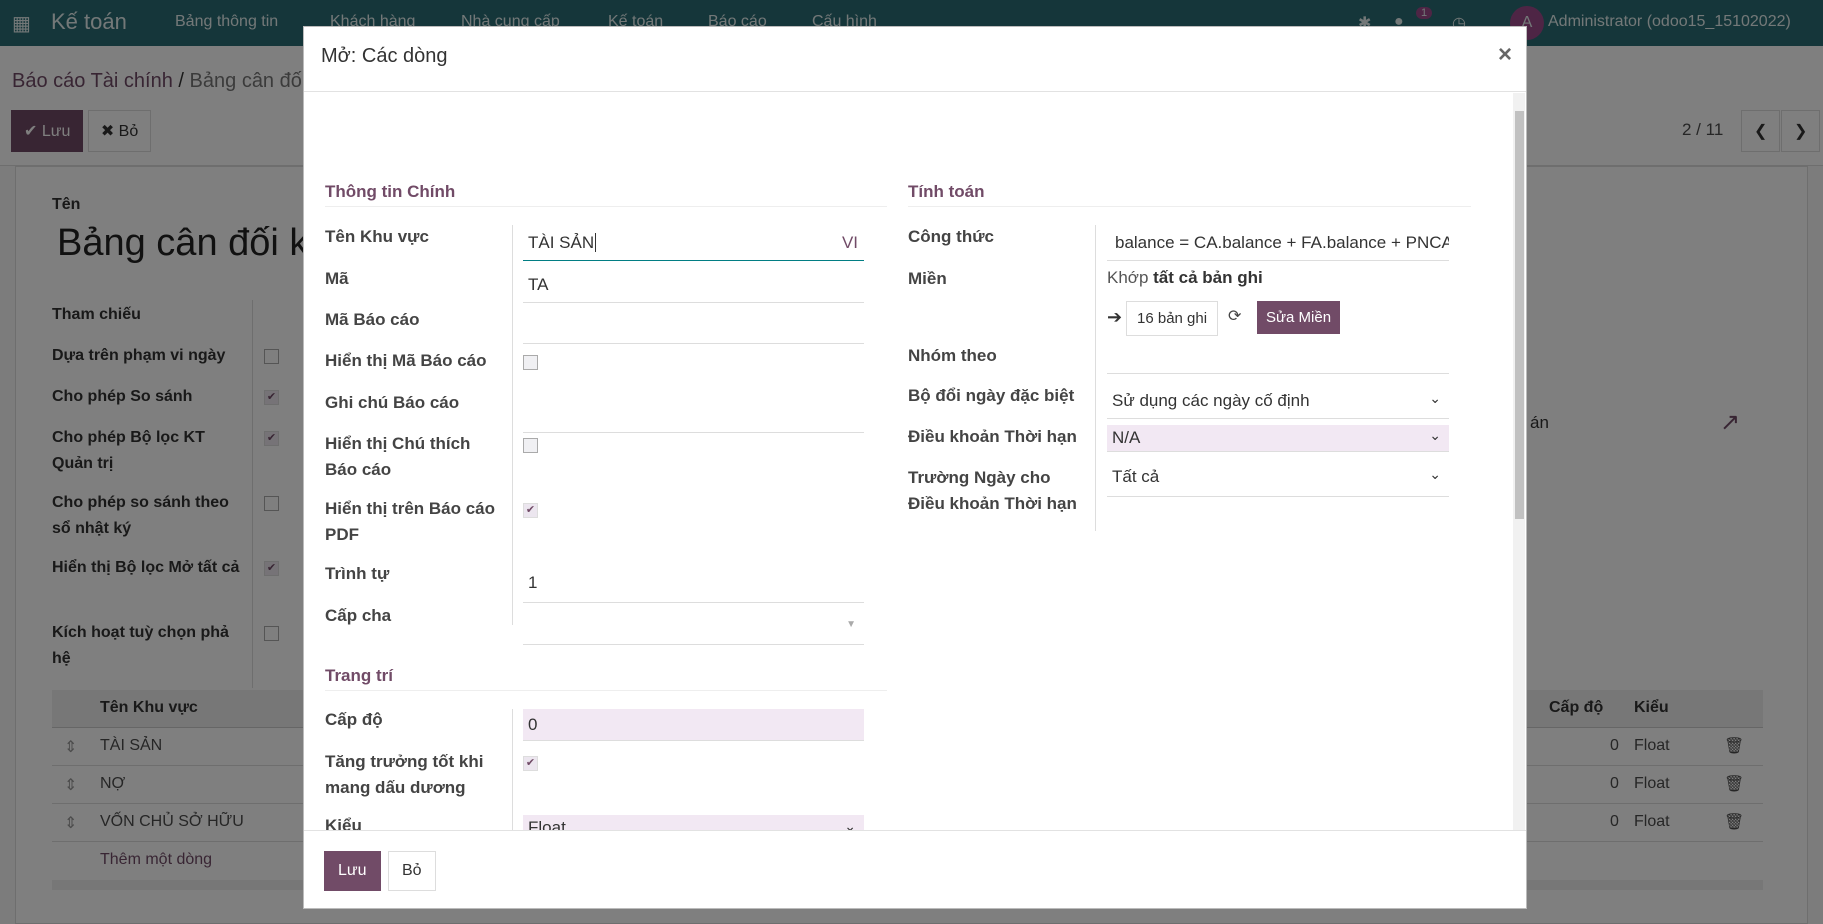 The height and width of the screenshot is (924, 1823). Describe the element at coordinates (693, 326) in the screenshot. I see `report-code-input` at that location.